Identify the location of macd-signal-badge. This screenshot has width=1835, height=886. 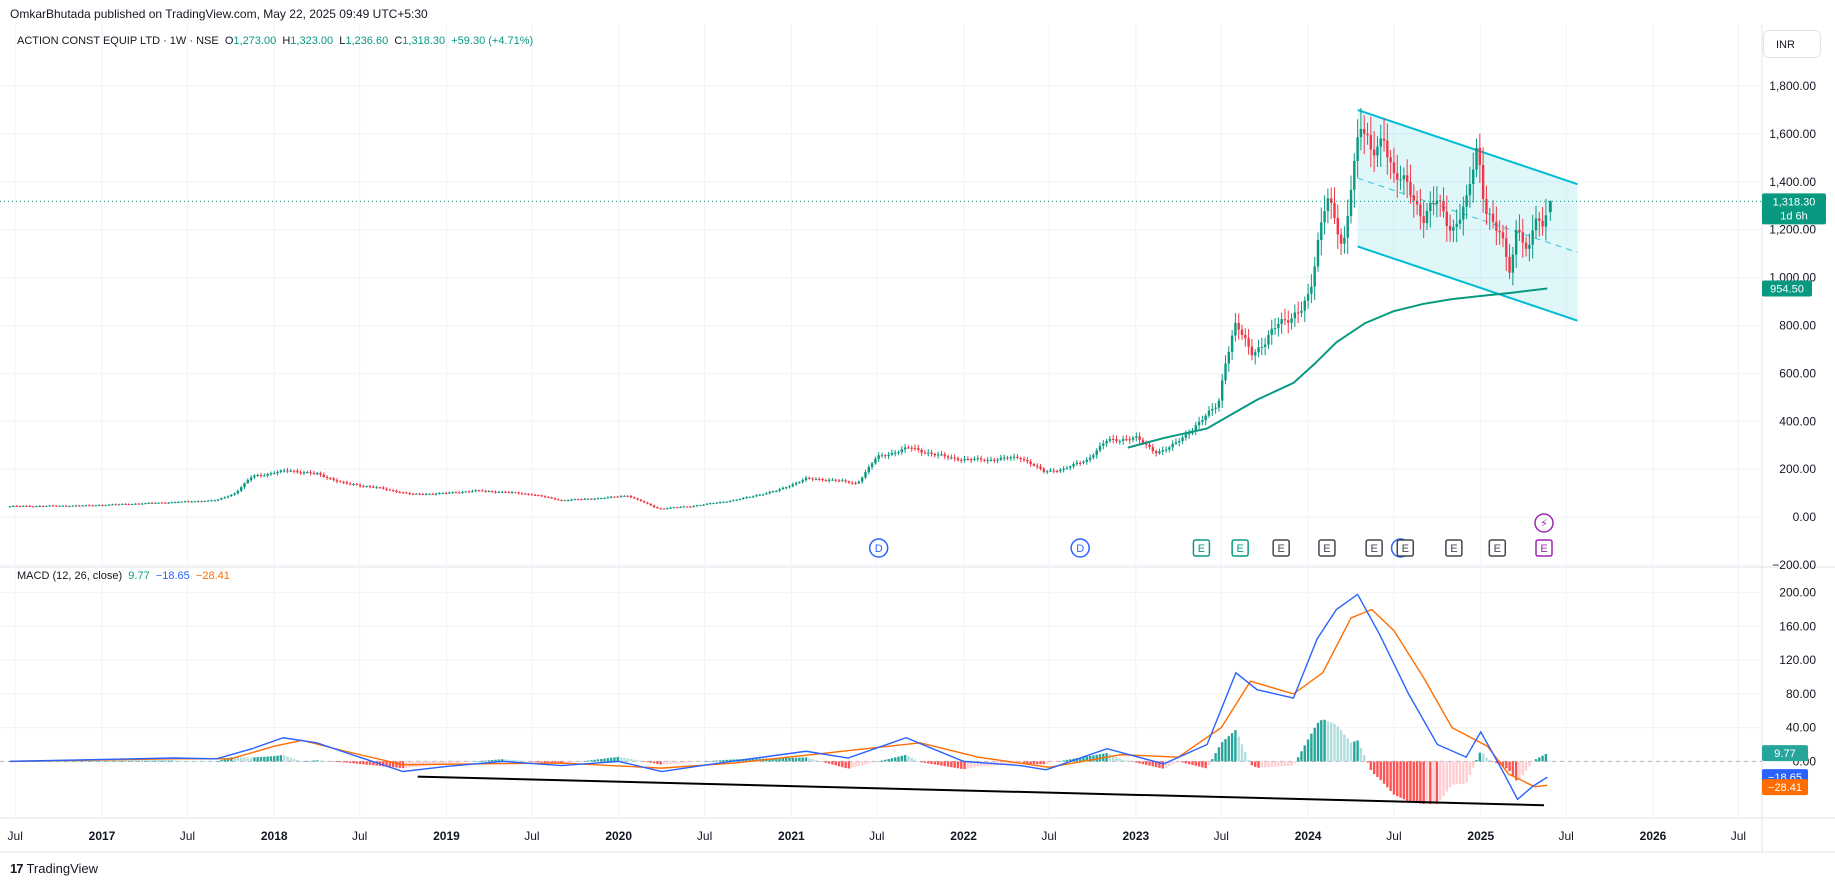
(1785, 787).